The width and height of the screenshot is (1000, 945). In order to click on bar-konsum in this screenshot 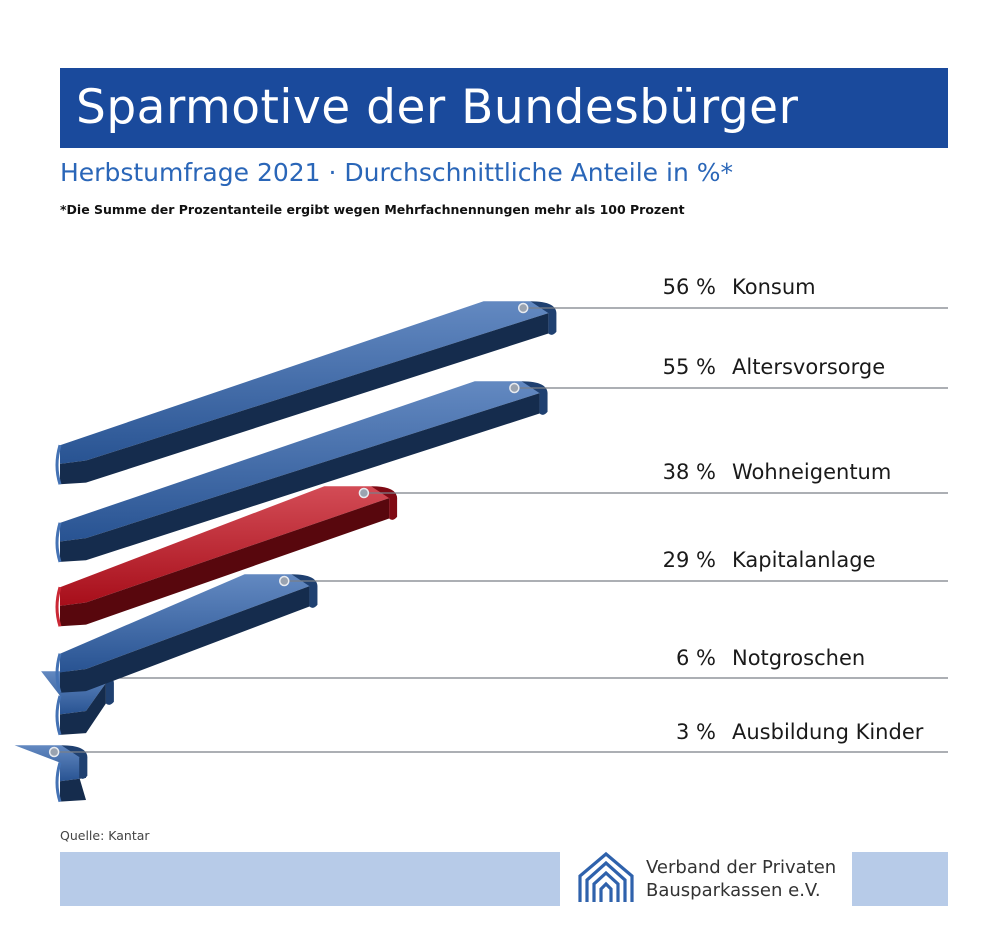, I will do `click(306, 393)`.